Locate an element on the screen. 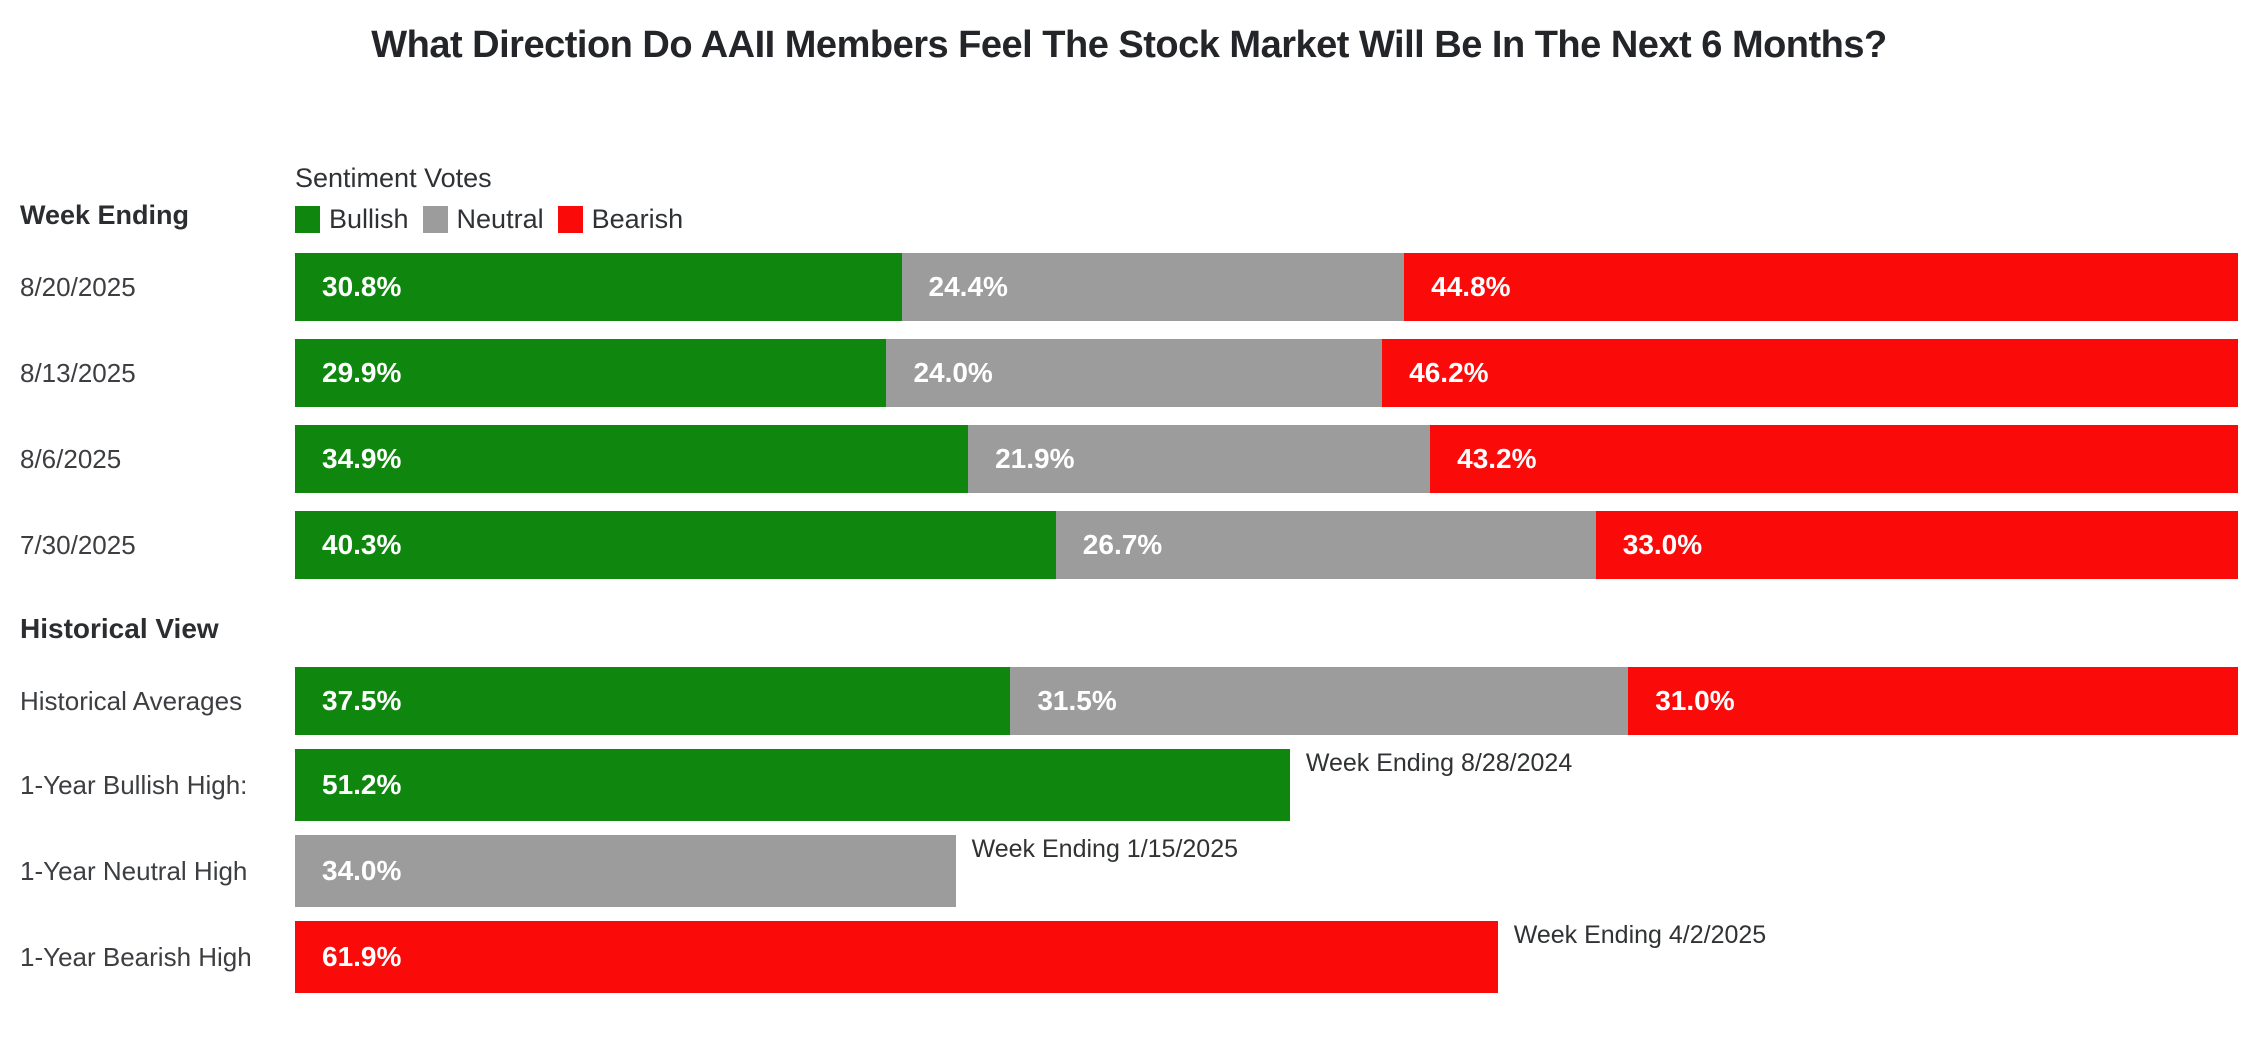 The image size is (2258, 1044). bullish-high-annotation: Week Ending 8/28/2024 is located at coordinates (1439, 763).